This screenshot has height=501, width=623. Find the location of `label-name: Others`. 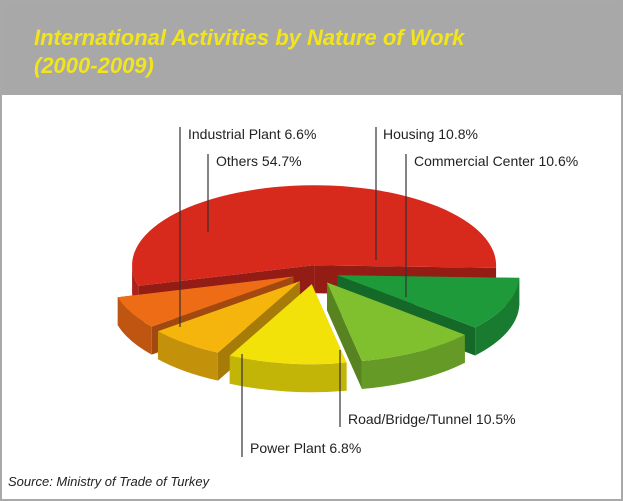

label-name: Others is located at coordinates (237, 161).